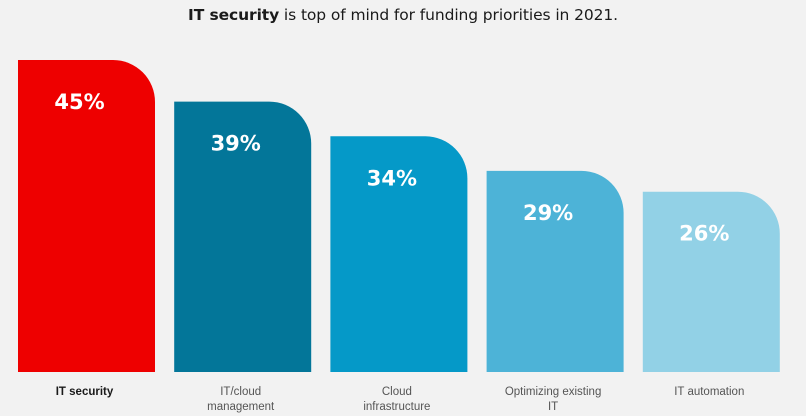 The width and height of the screenshot is (806, 416). What do you see at coordinates (85, 392) in the screenshot?
I see `category-label-0: IT security` at bounding box center [85, 392].